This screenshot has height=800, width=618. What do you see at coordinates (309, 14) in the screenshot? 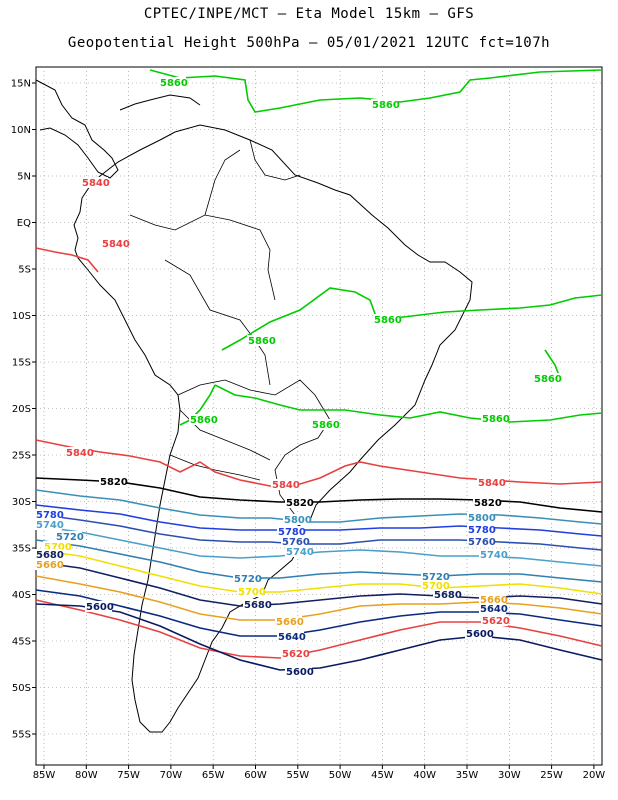
I see `map-title: CPTEC/INPE/MCT – Eta Model 15km – GFS` at bounding box center [309, 14].